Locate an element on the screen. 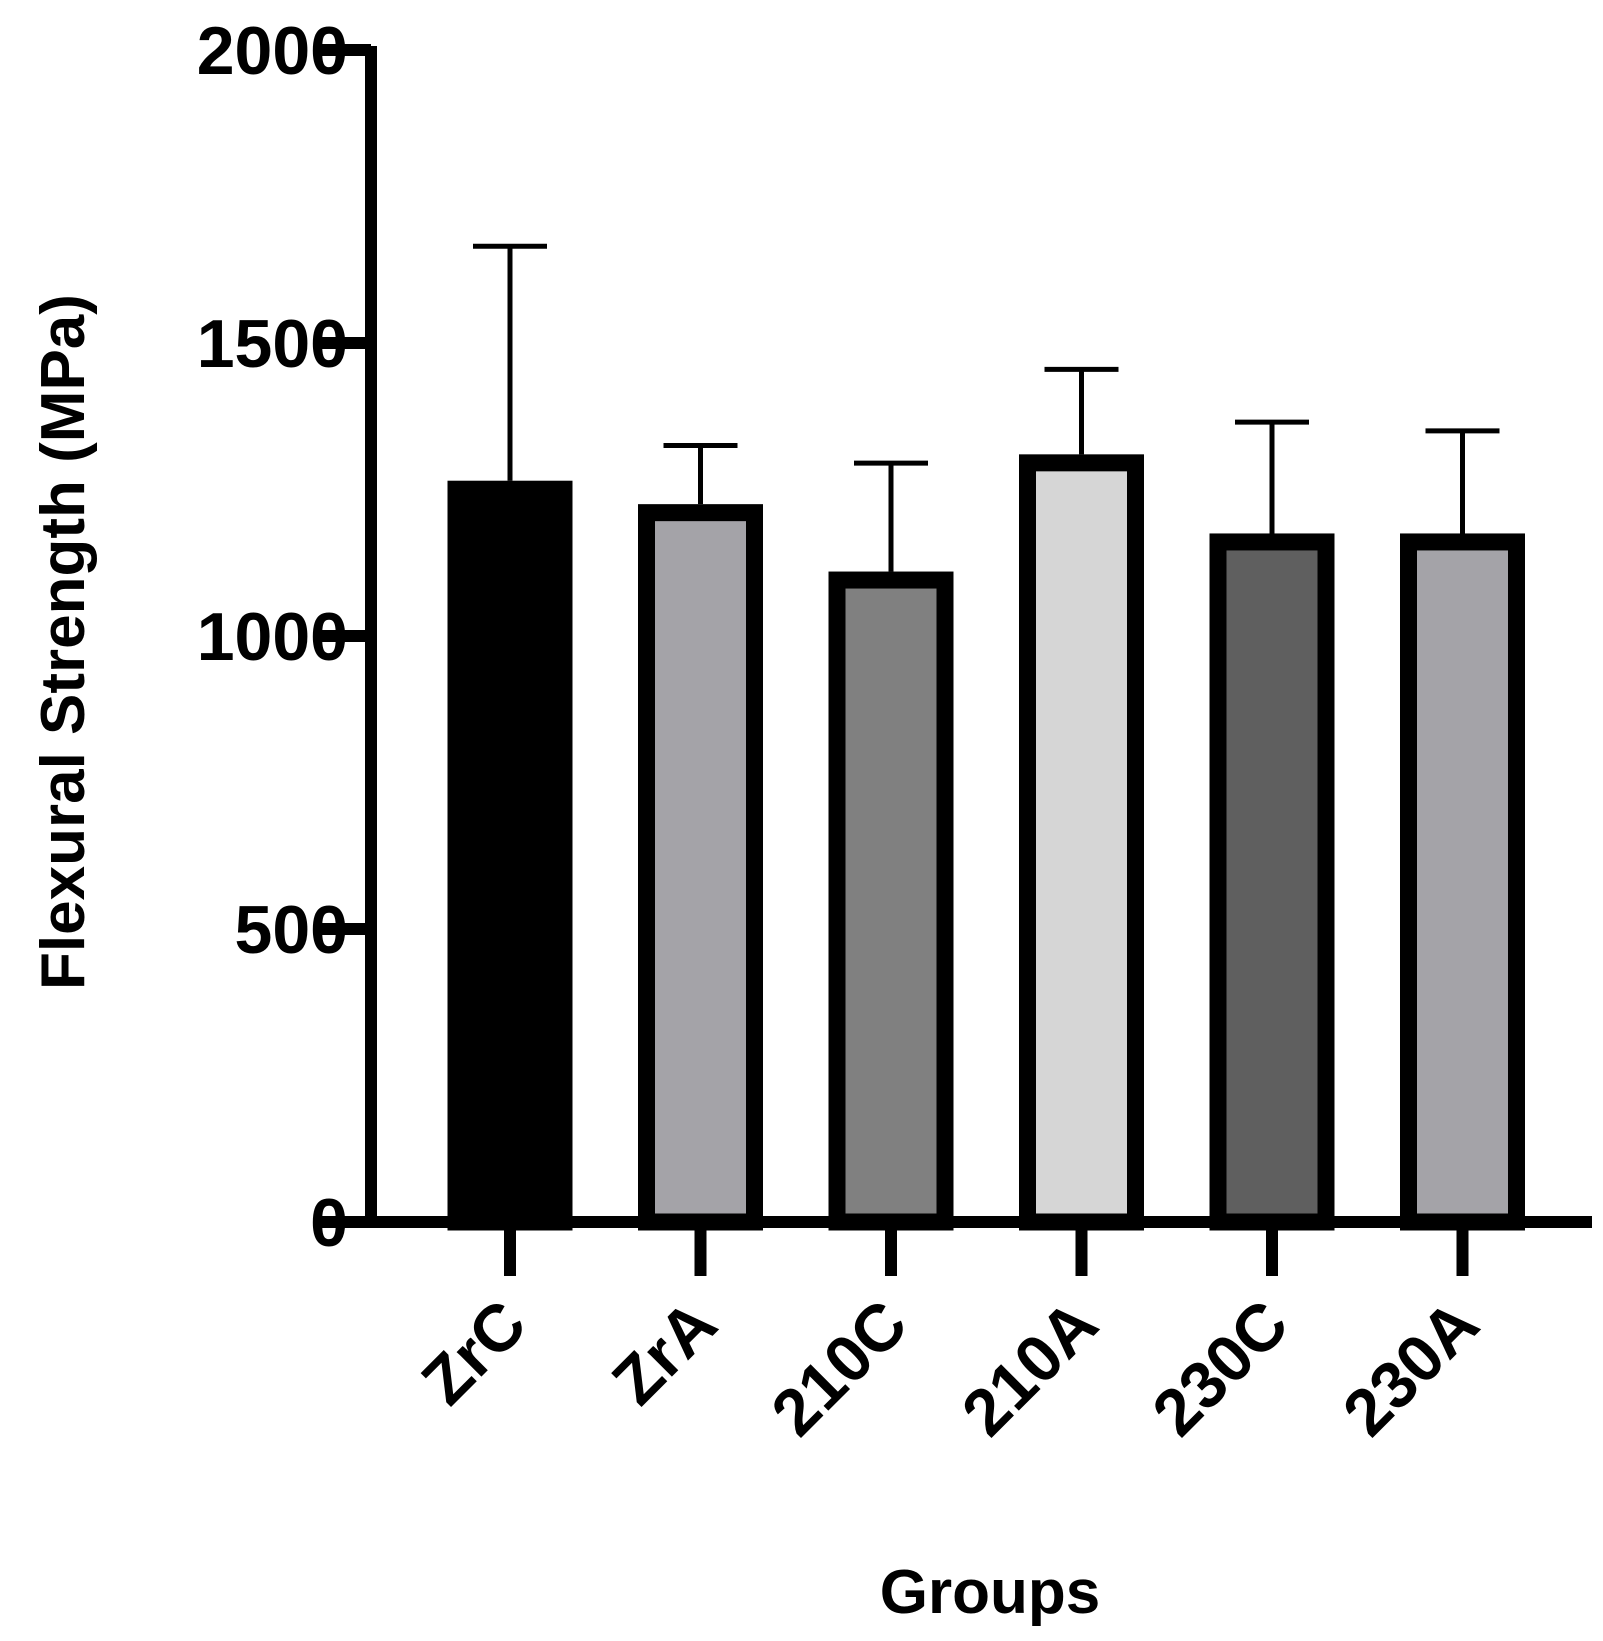 The width and height of the screenshot is (1603, 1641). bar-210c is located at coordinates (891, 901).